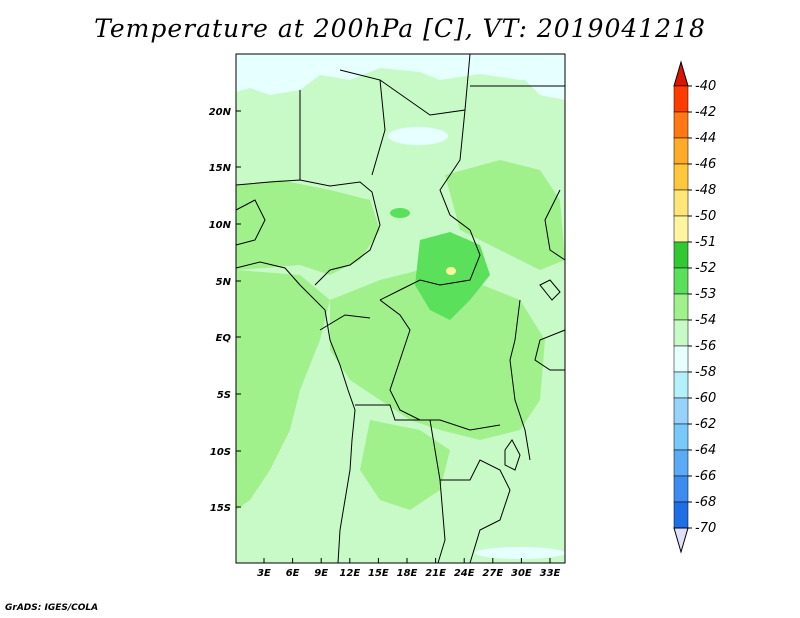  What do you see at coordinates (224, 282) in the screenshot?
I see `lat-label: 5N` at bounding box center [224, 282].